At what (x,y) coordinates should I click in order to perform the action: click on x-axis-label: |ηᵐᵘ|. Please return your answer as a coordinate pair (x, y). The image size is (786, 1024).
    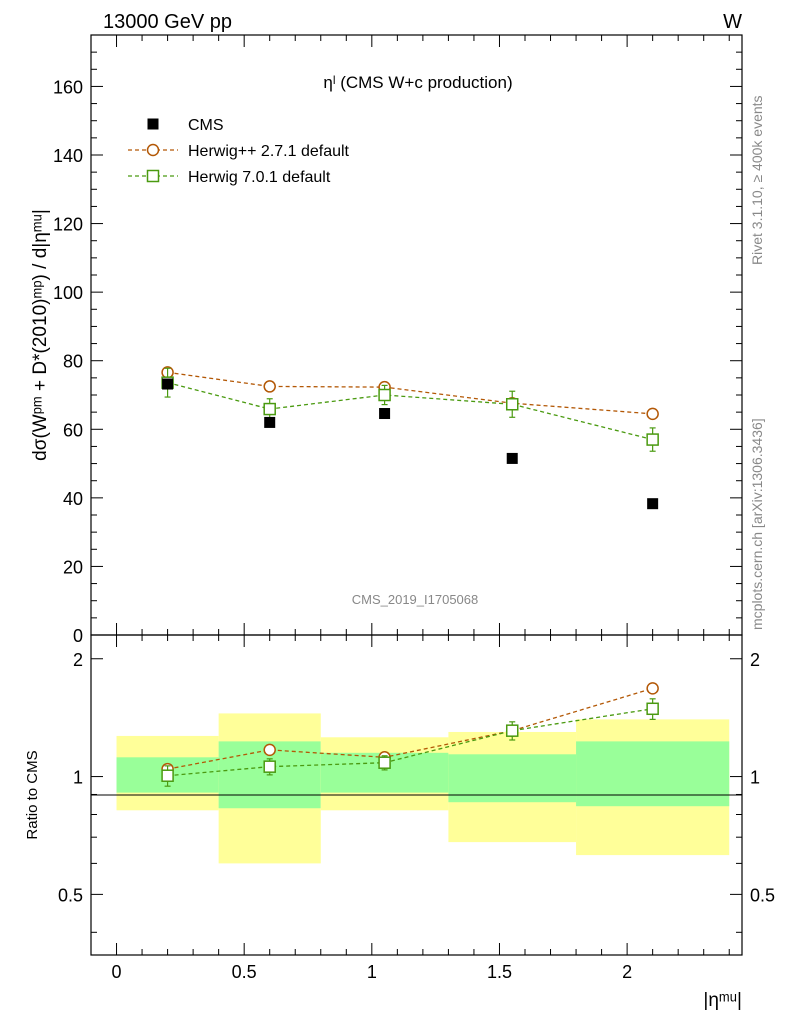
    Looking at the image, I should click on (722, 1000).